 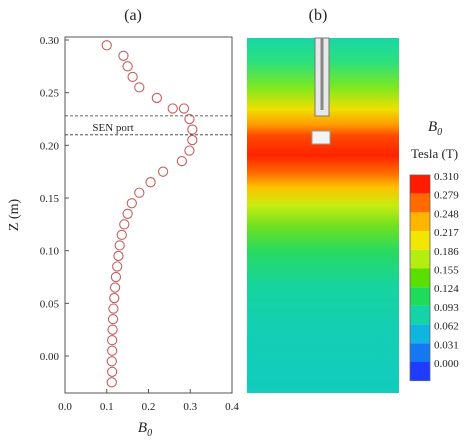 What do you see at coordinates (435, 128) in the screenshot?
I see `colorbar-title: B0` at bounding box center [435, 128].